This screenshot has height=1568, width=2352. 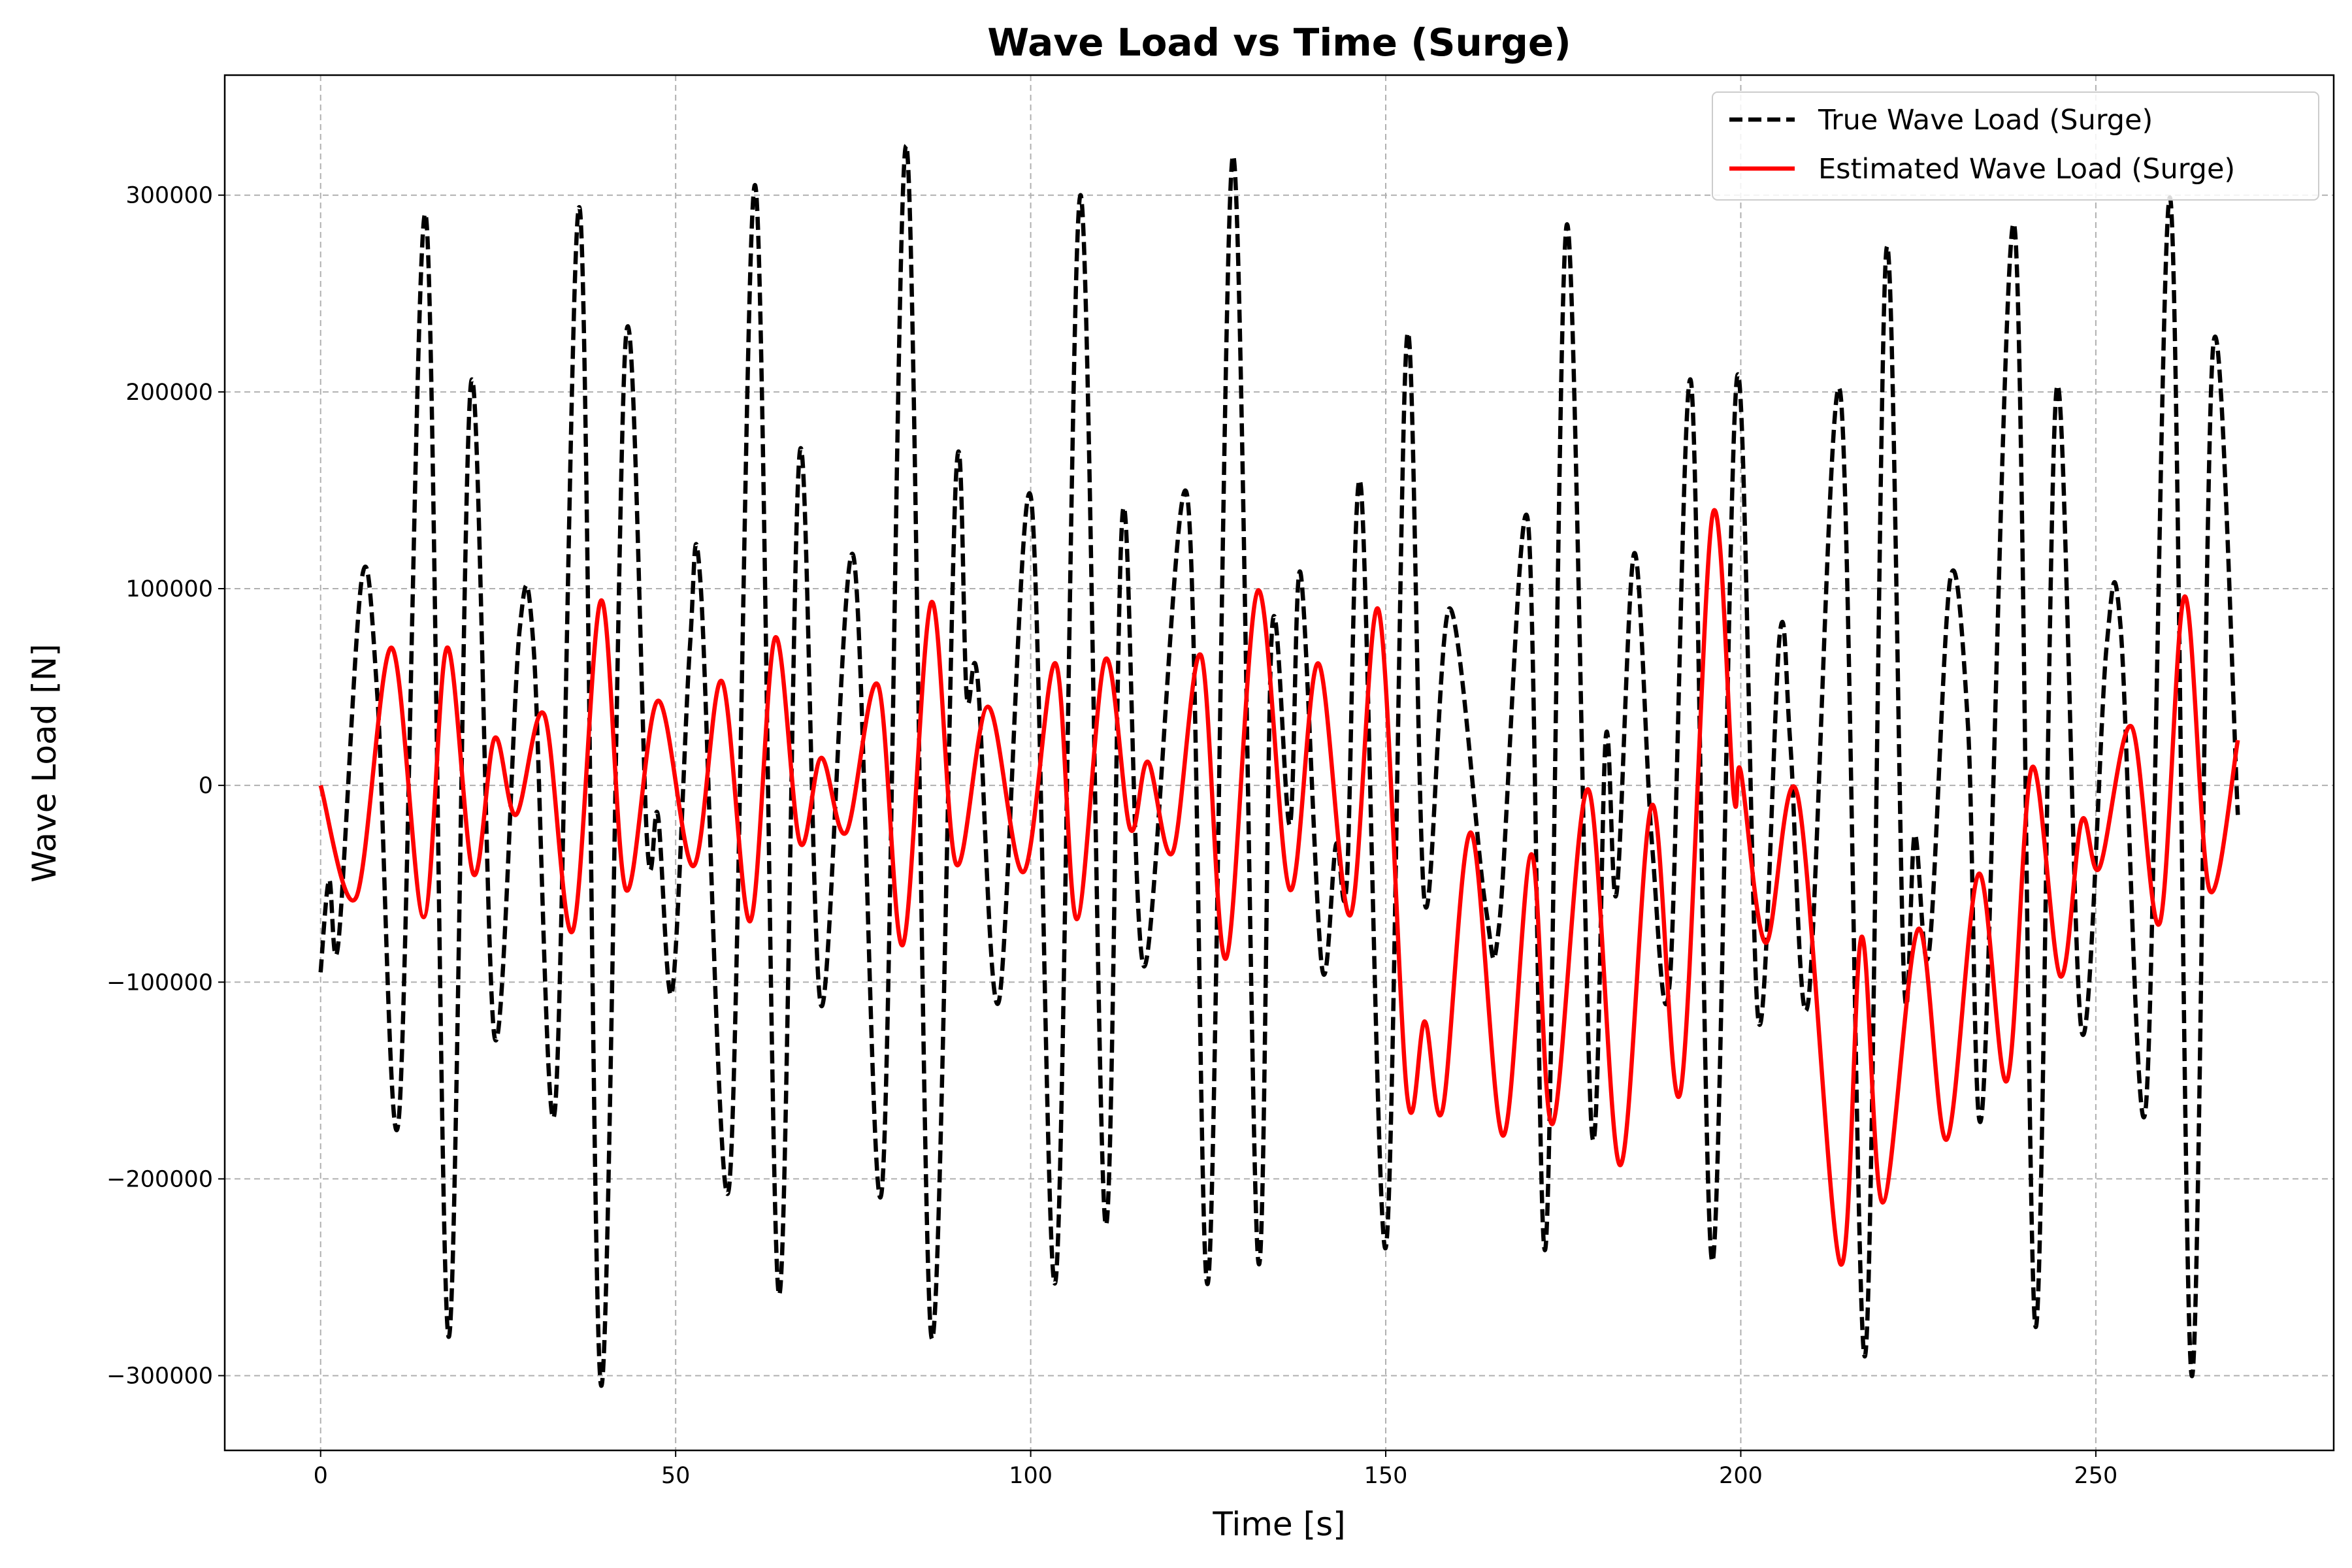 I want to click on x-tick-label: 0, so click(x=321, y=1476).